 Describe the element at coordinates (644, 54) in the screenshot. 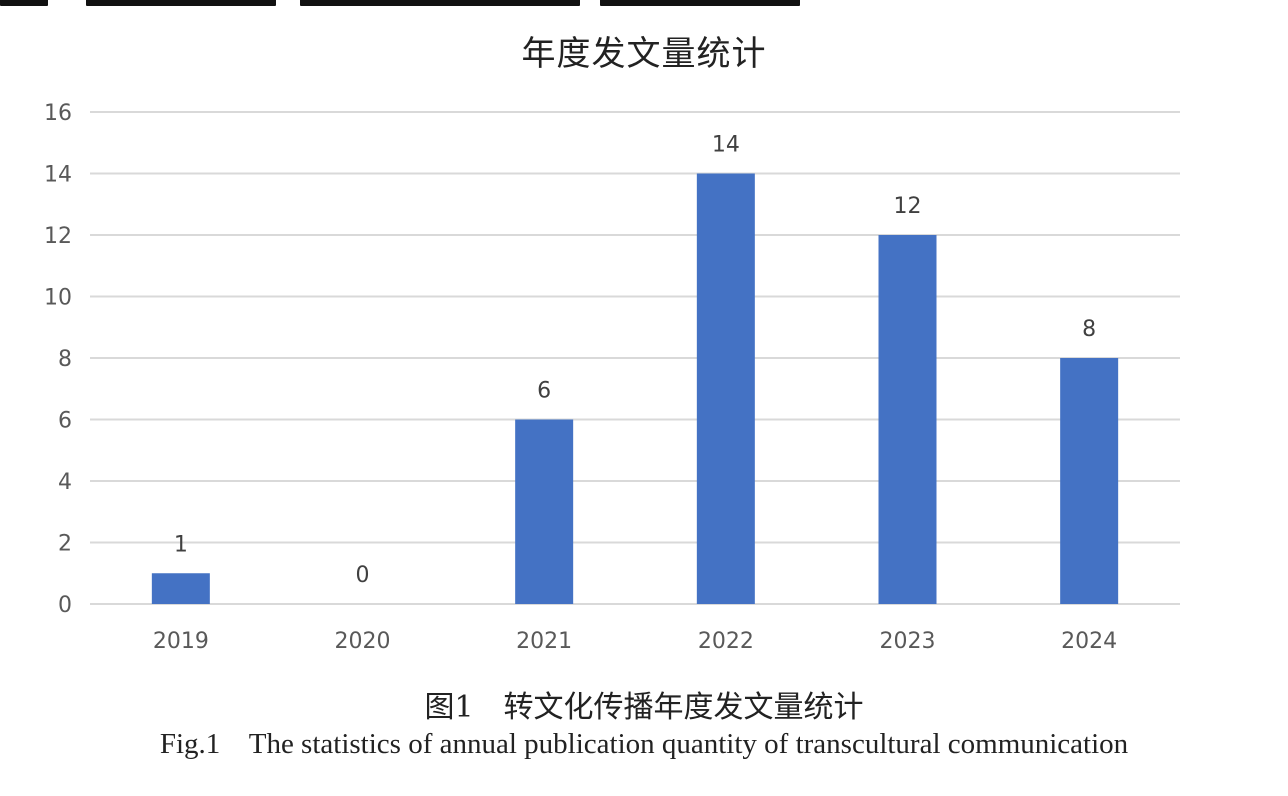

I see `chart-title: 年度发文量统计` at that location.